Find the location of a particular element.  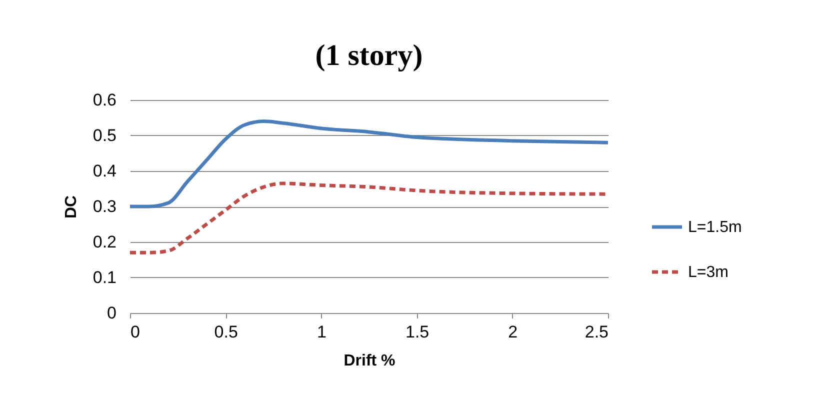

y-tick-label: 0.4 is located at coordinates (104, 171).